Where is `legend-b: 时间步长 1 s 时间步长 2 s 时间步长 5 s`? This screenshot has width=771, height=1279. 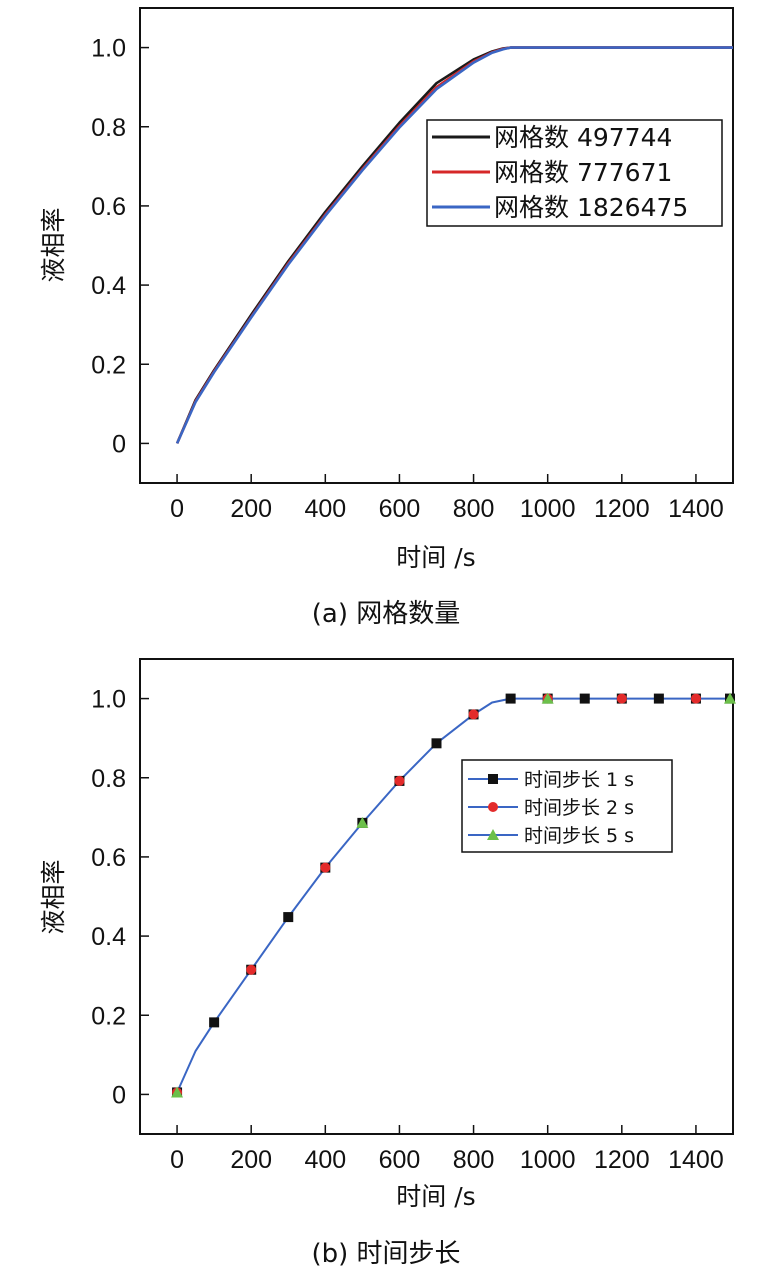
legend-b: 时间步长 1 s 时间步长 2 s 时间步长 5 s is located at coordinates (567, 806).